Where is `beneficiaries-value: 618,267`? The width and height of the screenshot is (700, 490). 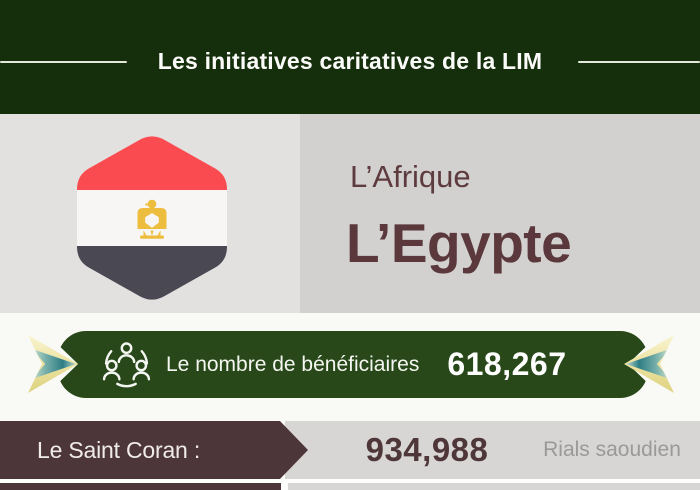
beneficiaries-value: 618,267 is located at coordinates (507, 364).